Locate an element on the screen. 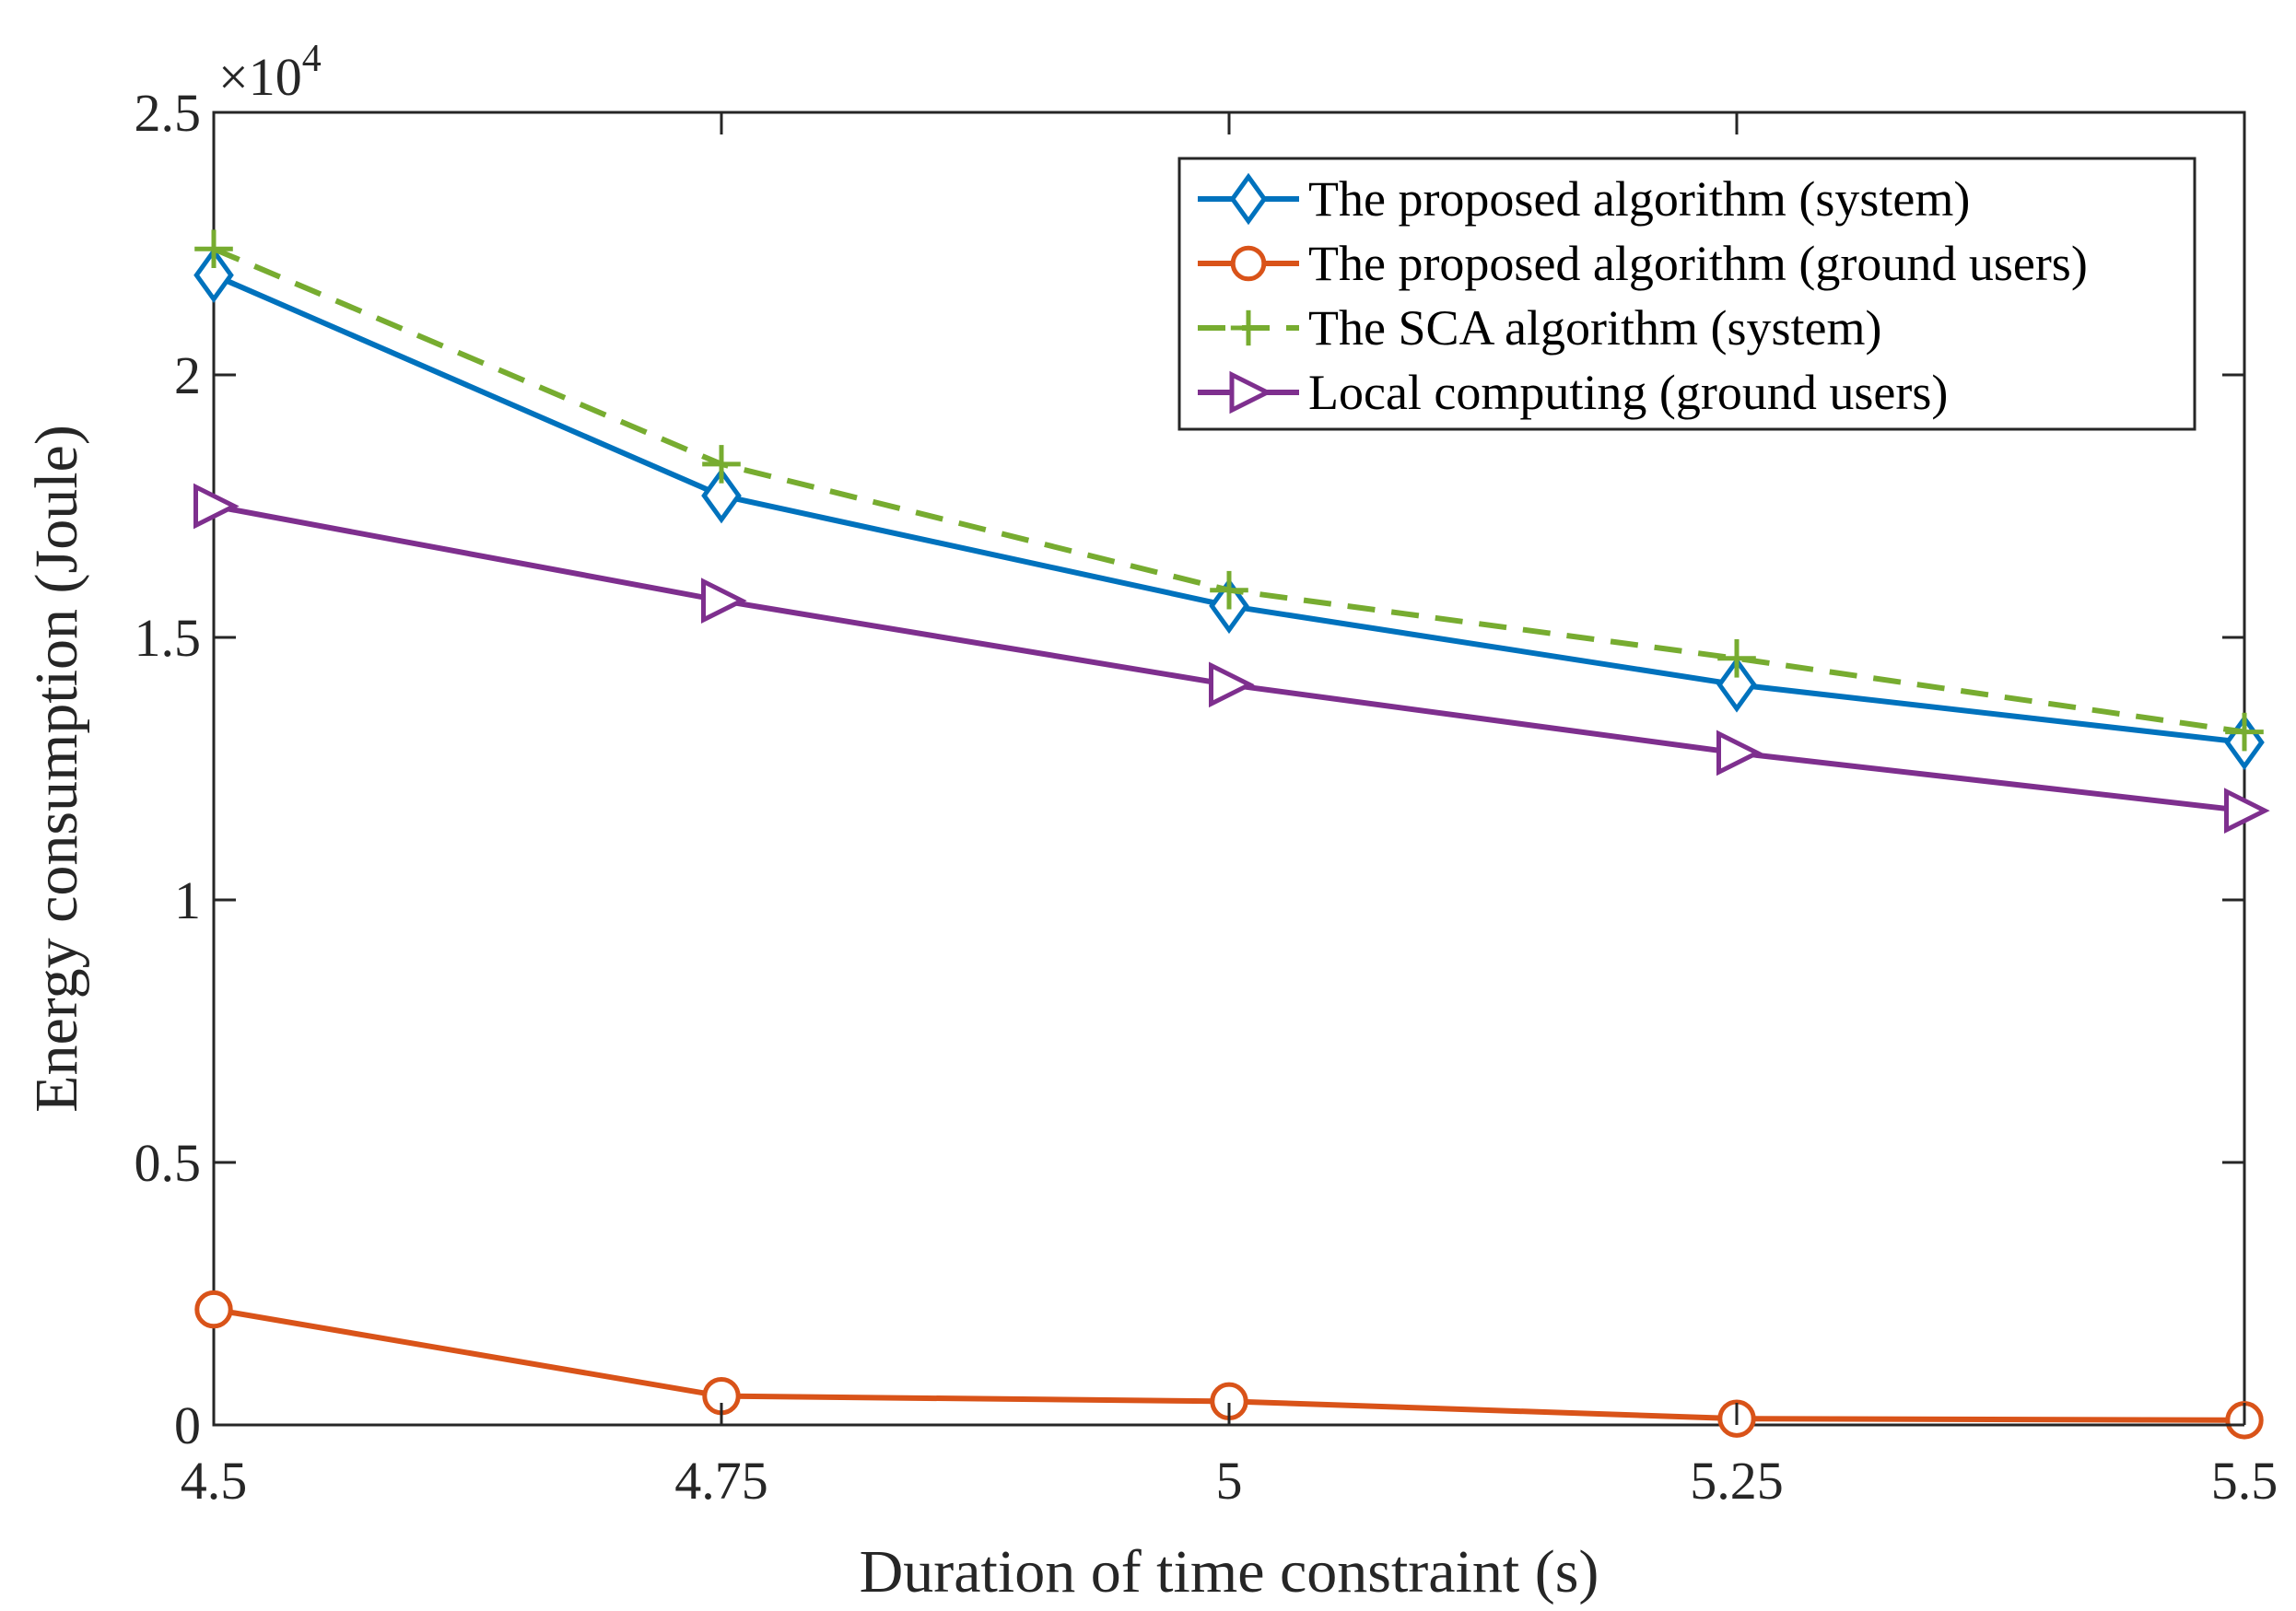  x-tick-label: 5 is located at coordinates (1229, 1481).